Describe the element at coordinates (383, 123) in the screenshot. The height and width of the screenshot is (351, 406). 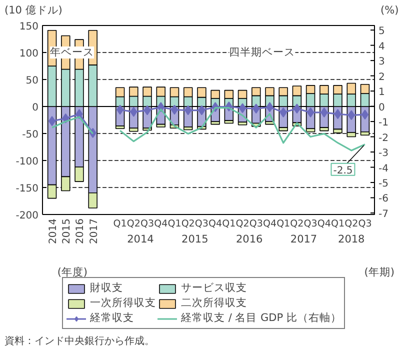
I see `y2-tick-label: -1` at that location.